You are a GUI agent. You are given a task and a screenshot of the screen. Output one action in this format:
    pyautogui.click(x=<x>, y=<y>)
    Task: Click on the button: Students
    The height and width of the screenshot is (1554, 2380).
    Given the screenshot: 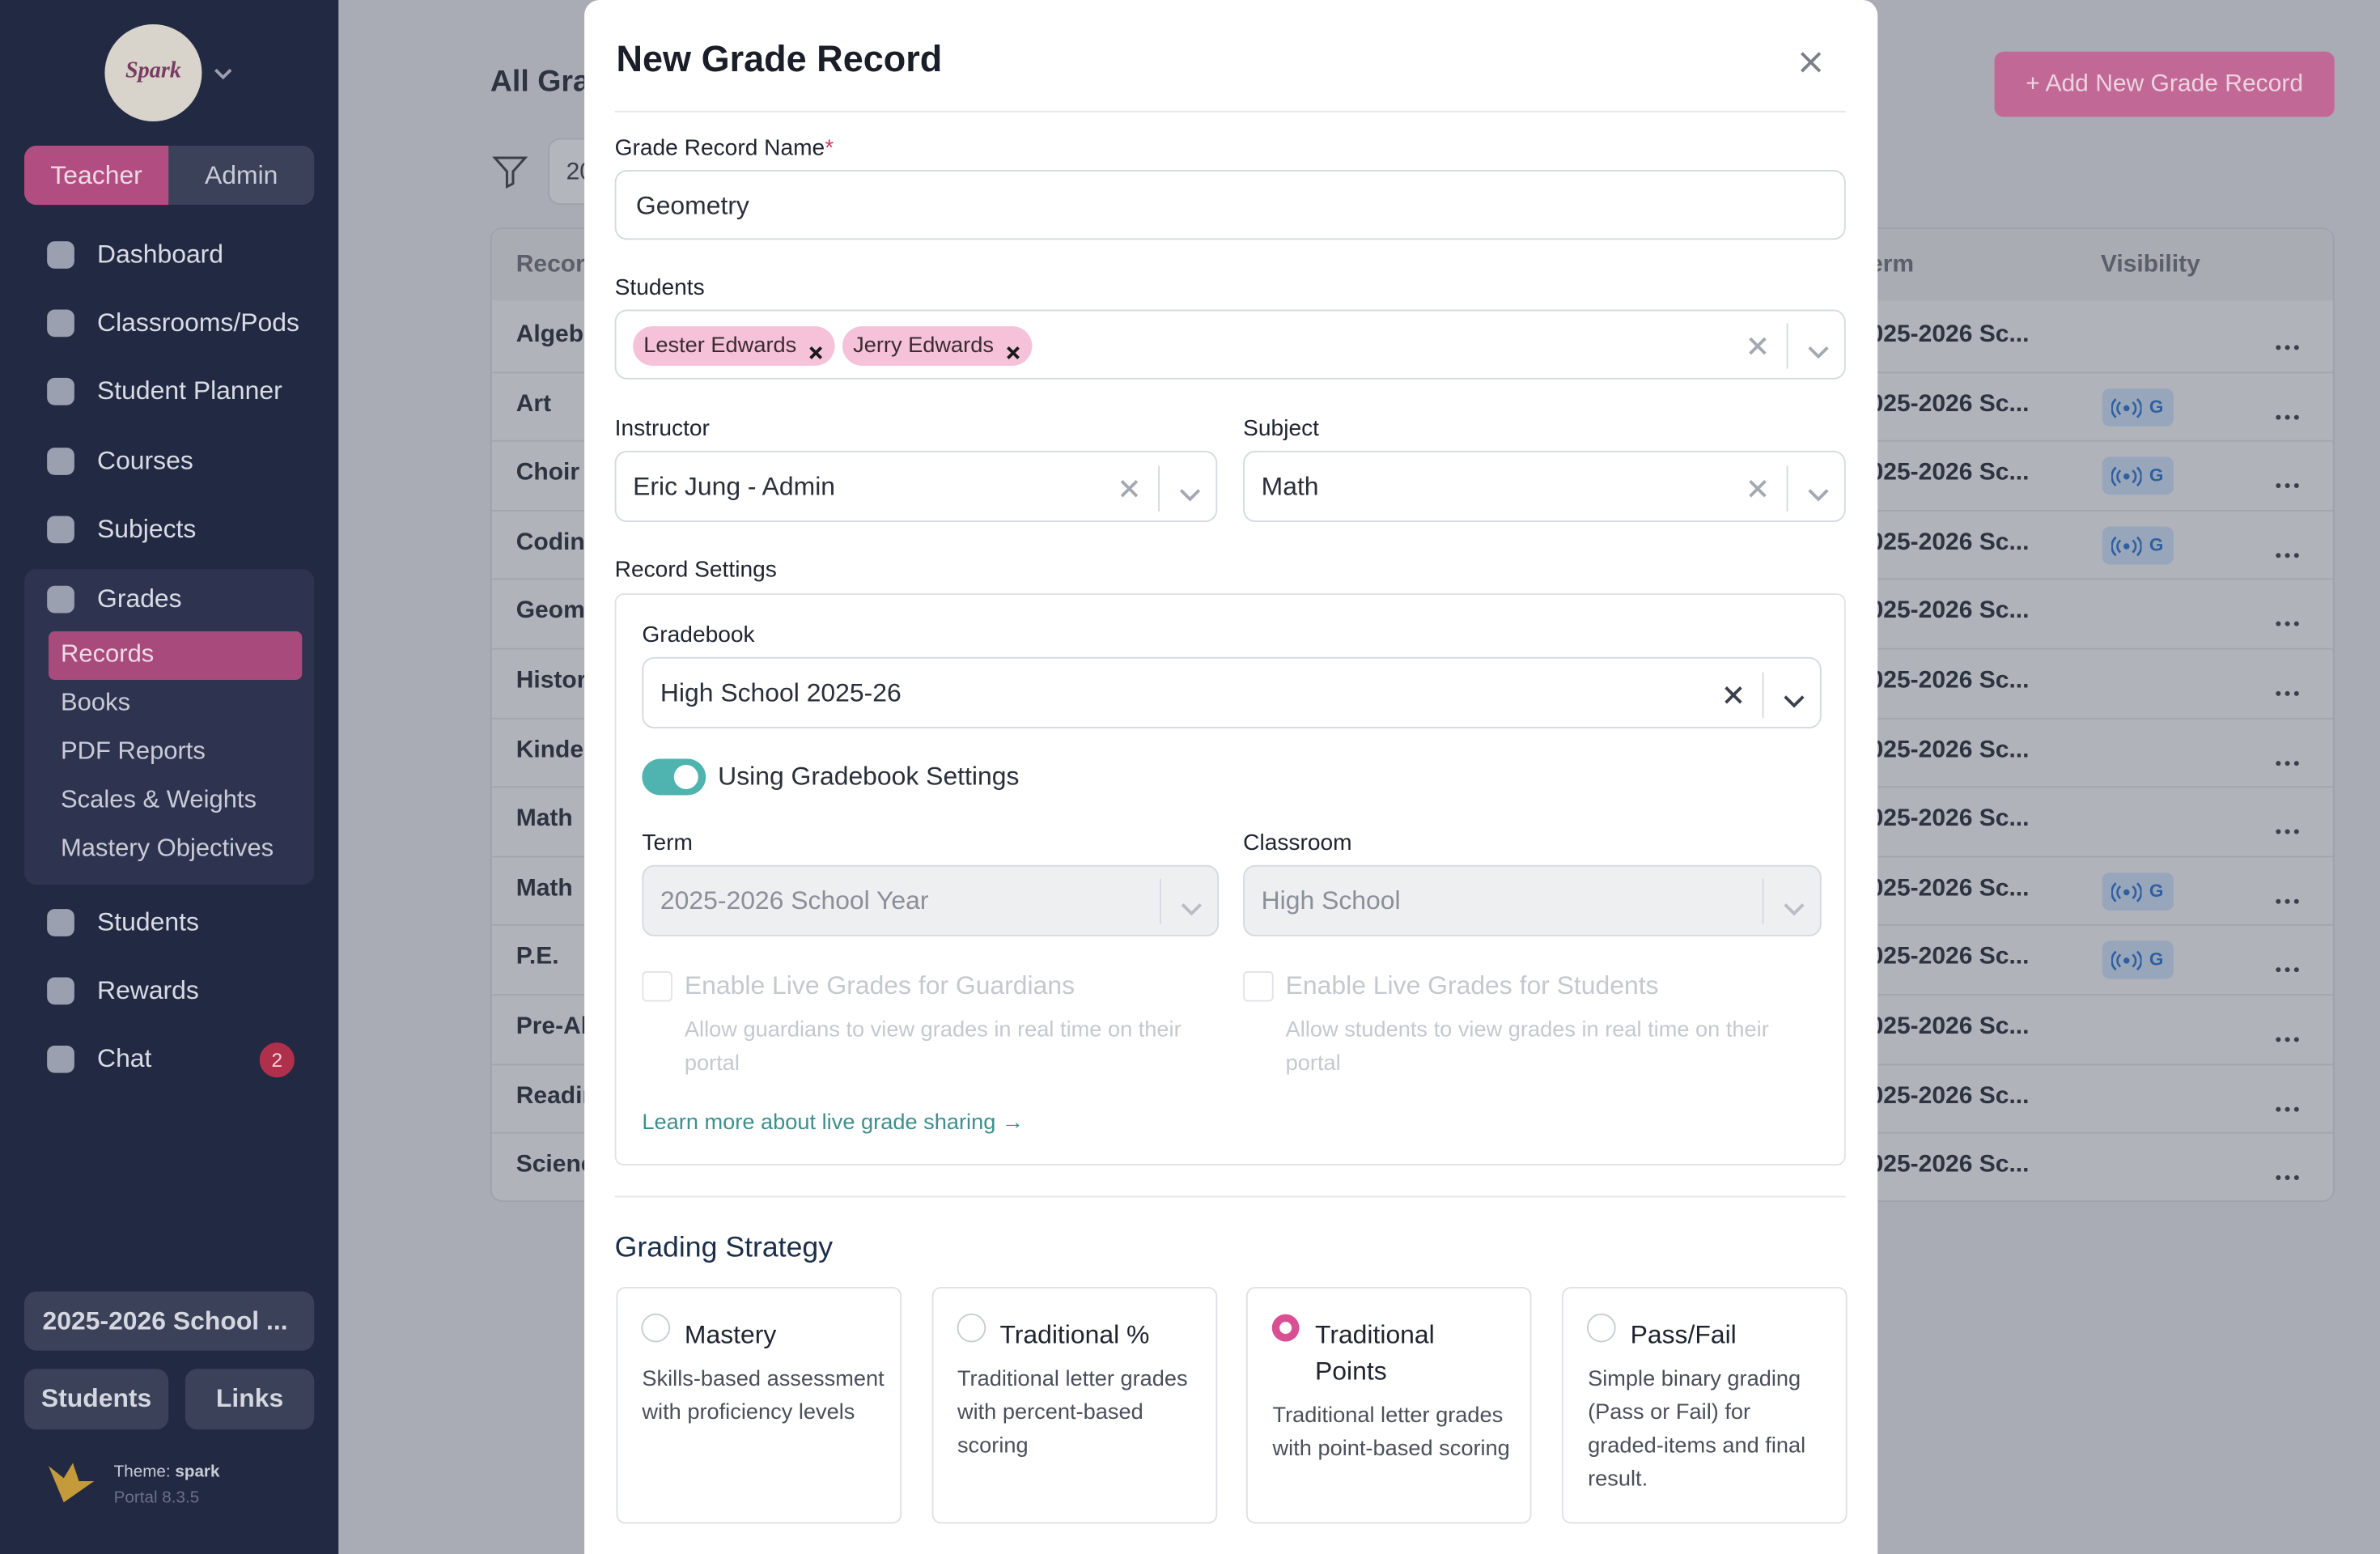 What is the action you would take?
    pyautogui.click(x=97, y=1399)
    